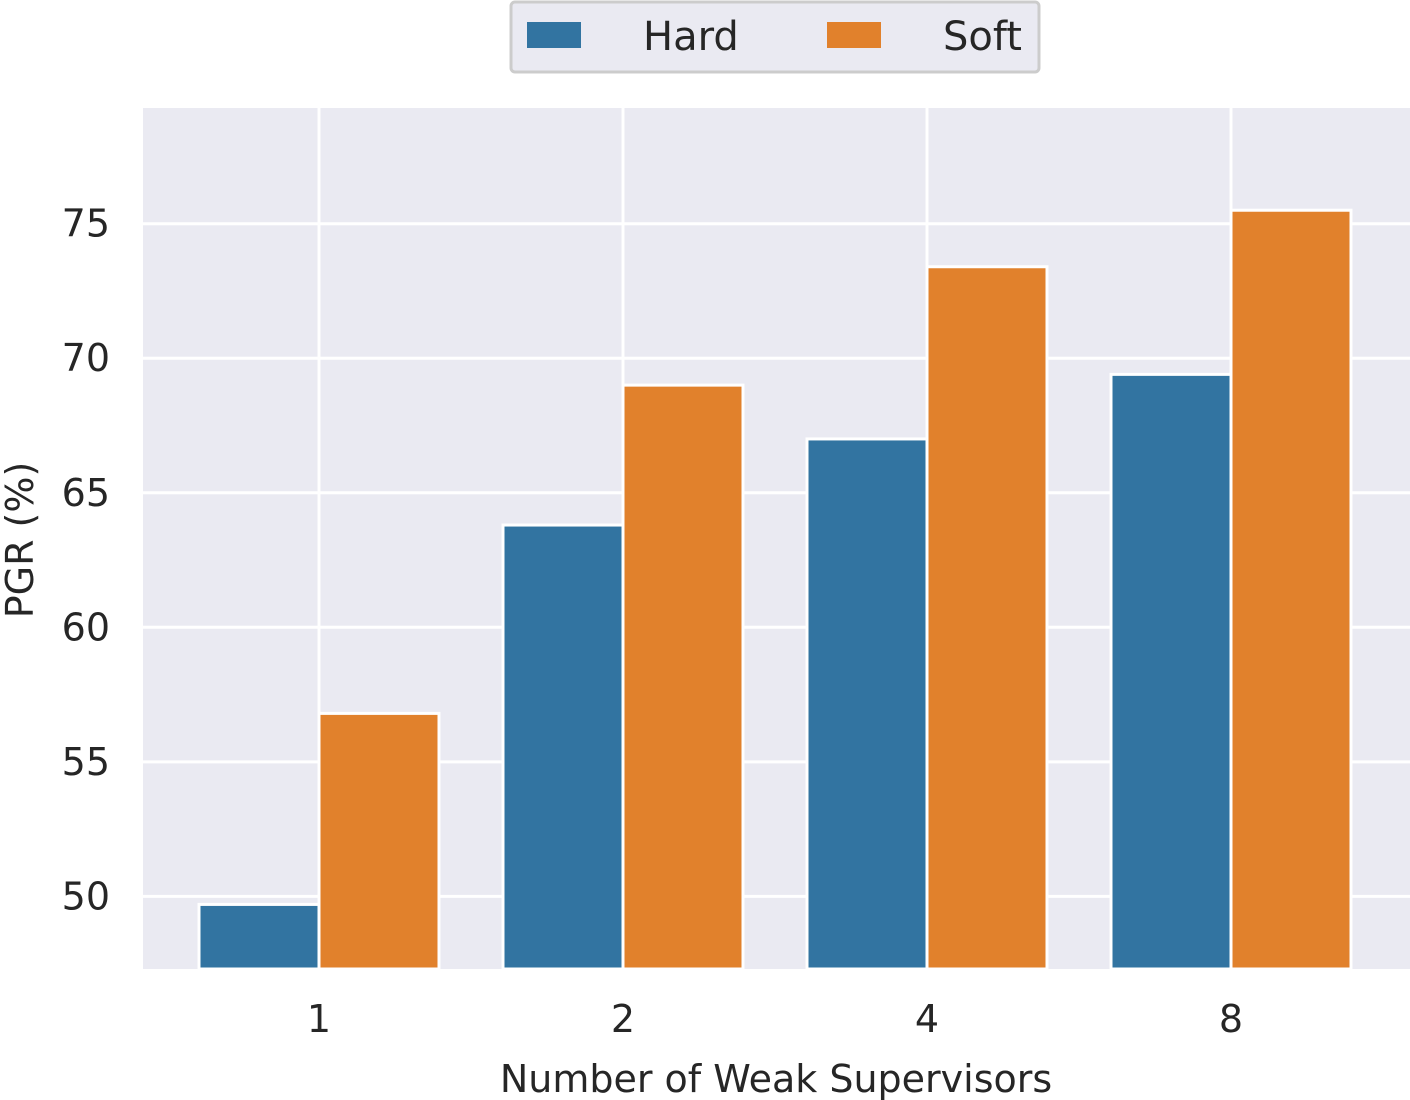  Describe the element at coordinates (927, 1019) in the screenshot. I see `x-tick-label: 4` at that location.